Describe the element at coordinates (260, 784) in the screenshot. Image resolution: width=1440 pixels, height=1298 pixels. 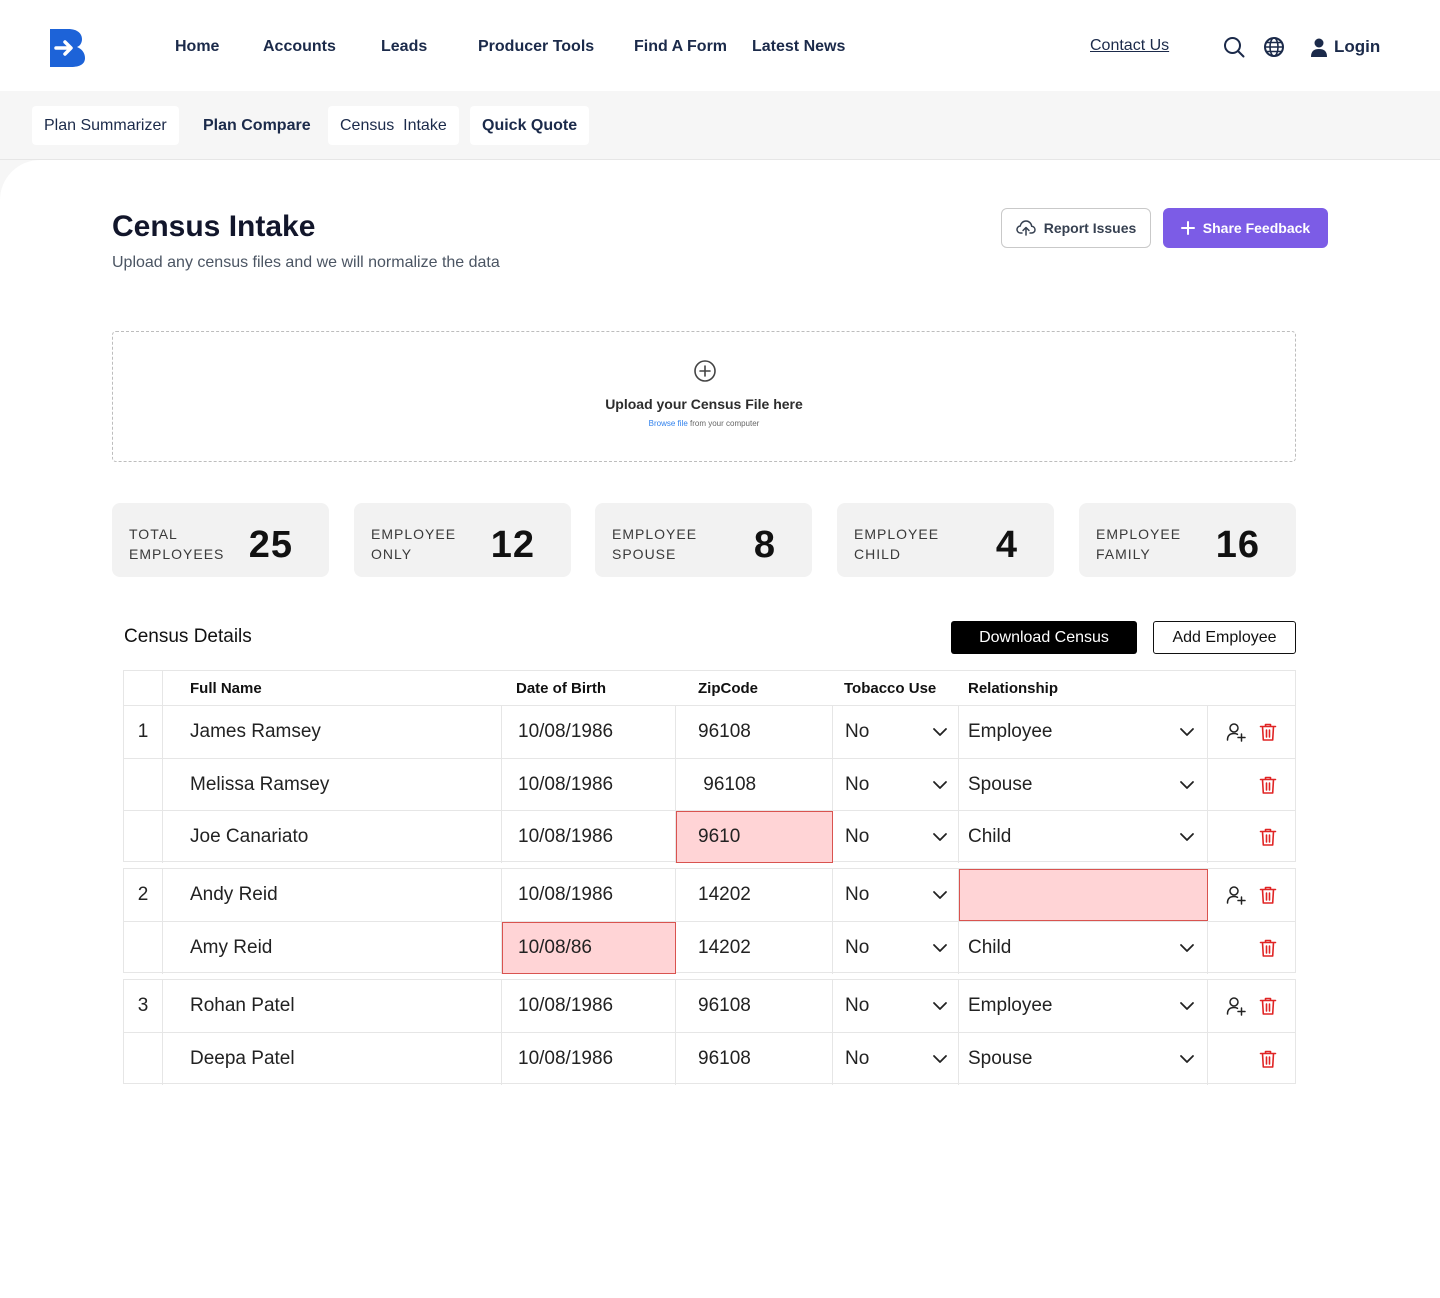
I see `full-name-value: Melissa Ramsey` at that location.